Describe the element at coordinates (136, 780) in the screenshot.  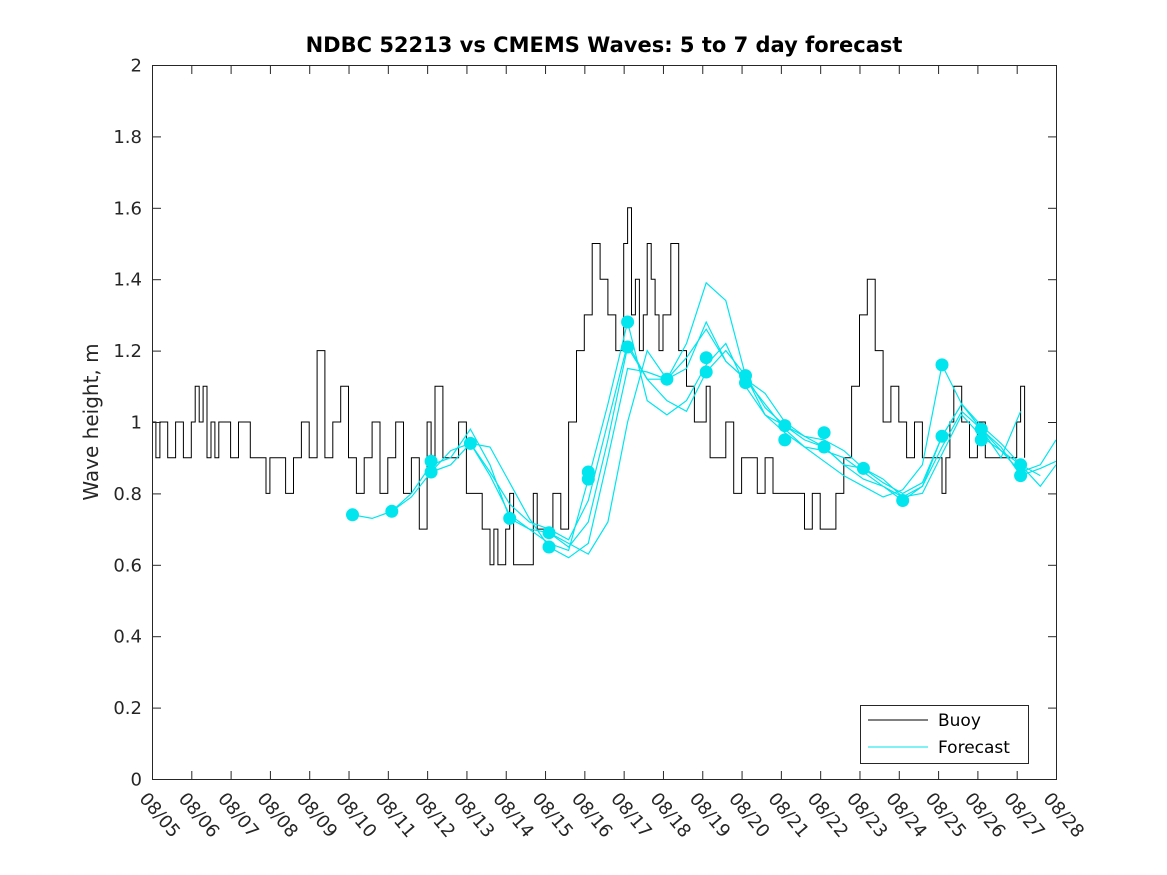
I see `y-tick-label: 0` at that location.